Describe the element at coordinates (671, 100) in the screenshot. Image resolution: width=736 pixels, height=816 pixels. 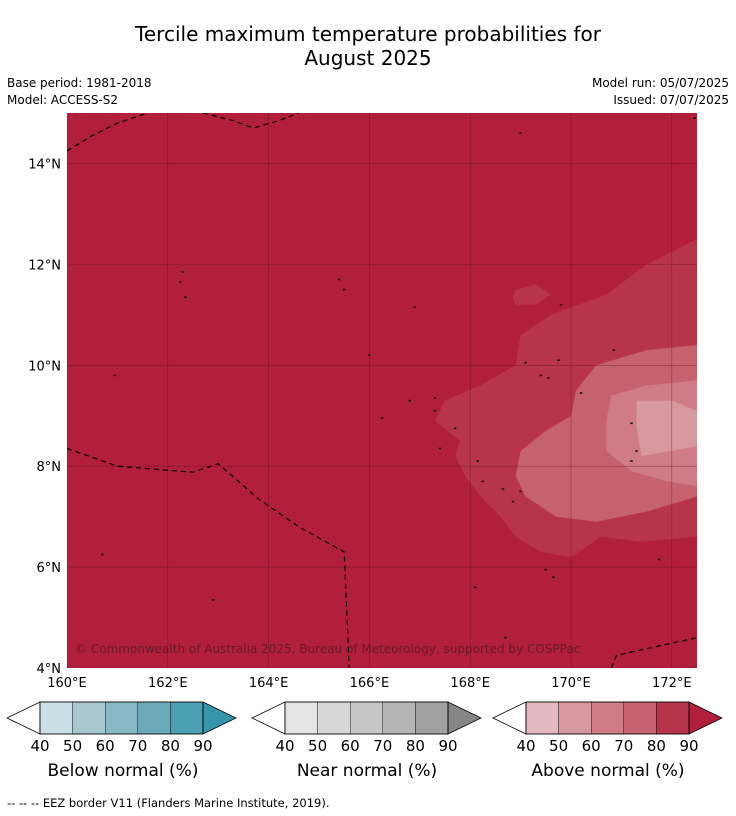
I see `issued-date: Issued: 07/07/2025` at that location.